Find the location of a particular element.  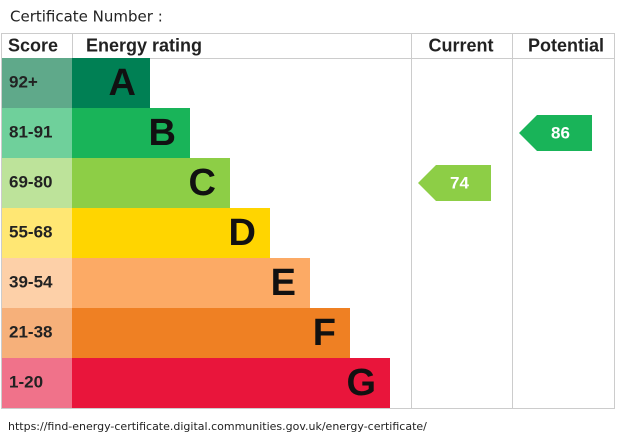

column-header: Score is located at coordinates (33, 45).